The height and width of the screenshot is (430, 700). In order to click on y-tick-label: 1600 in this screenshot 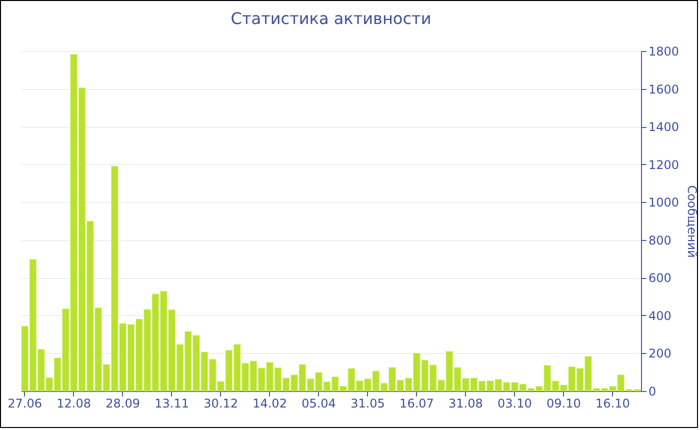, I will do `click(664, 89)`.